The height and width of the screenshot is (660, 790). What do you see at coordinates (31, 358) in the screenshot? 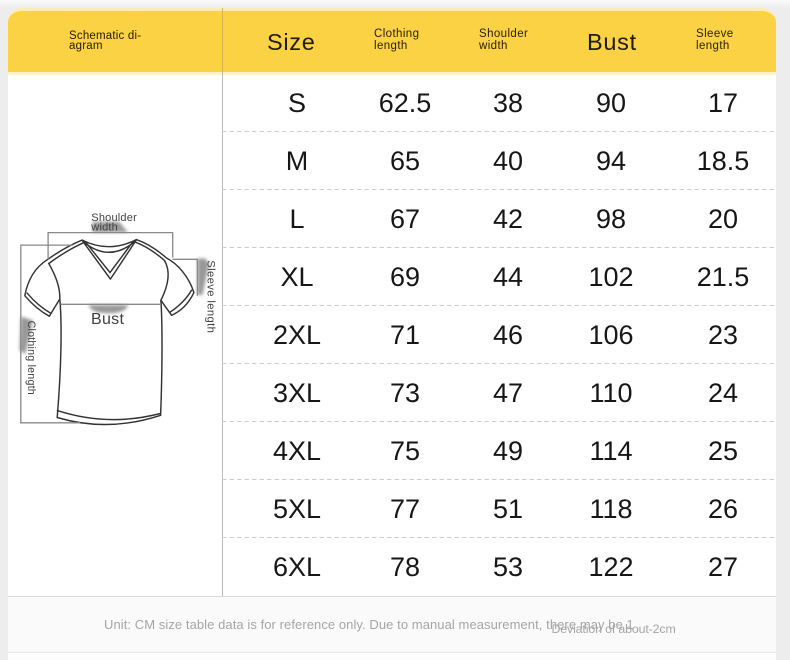
I see `svg-text: Clothing length` at bounding box center [31, 358].